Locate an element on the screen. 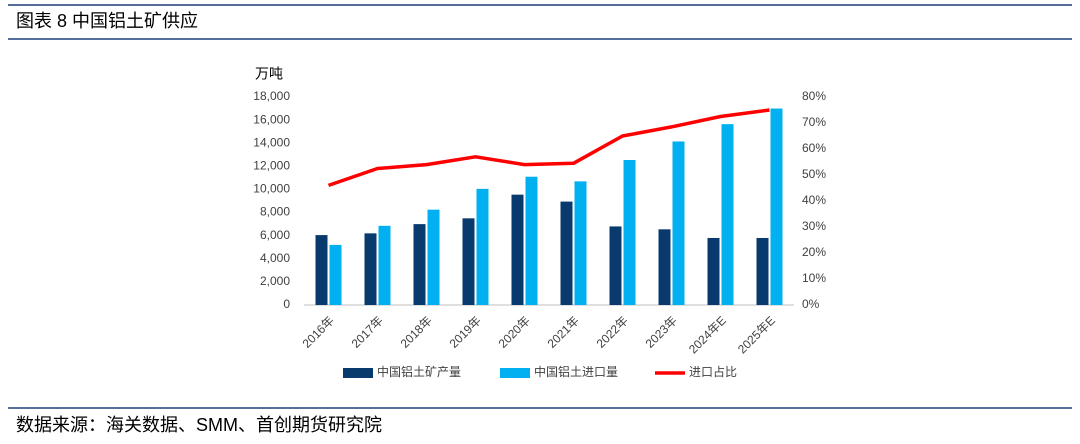 The height and width of the screenshot is (444, 1080). x-tick-label: 2020年 is located at coordinates (514, 331).